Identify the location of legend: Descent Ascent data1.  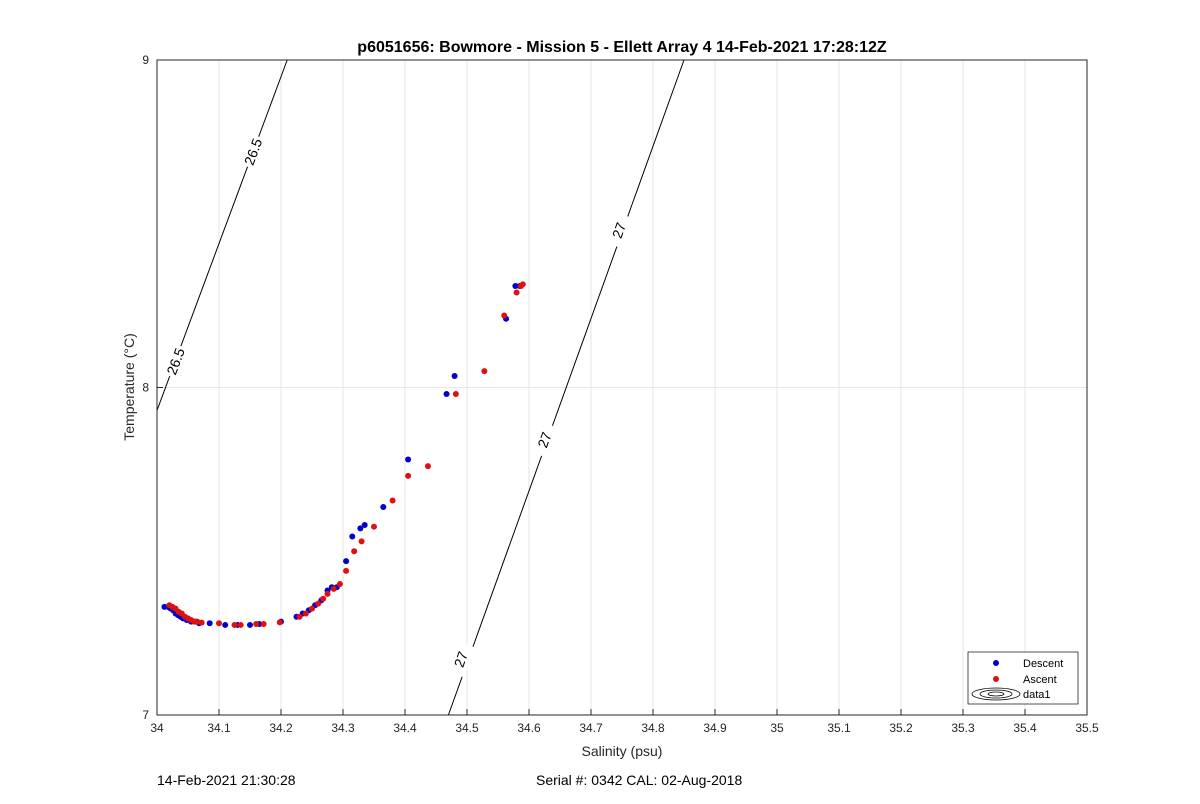
(1023, 678).